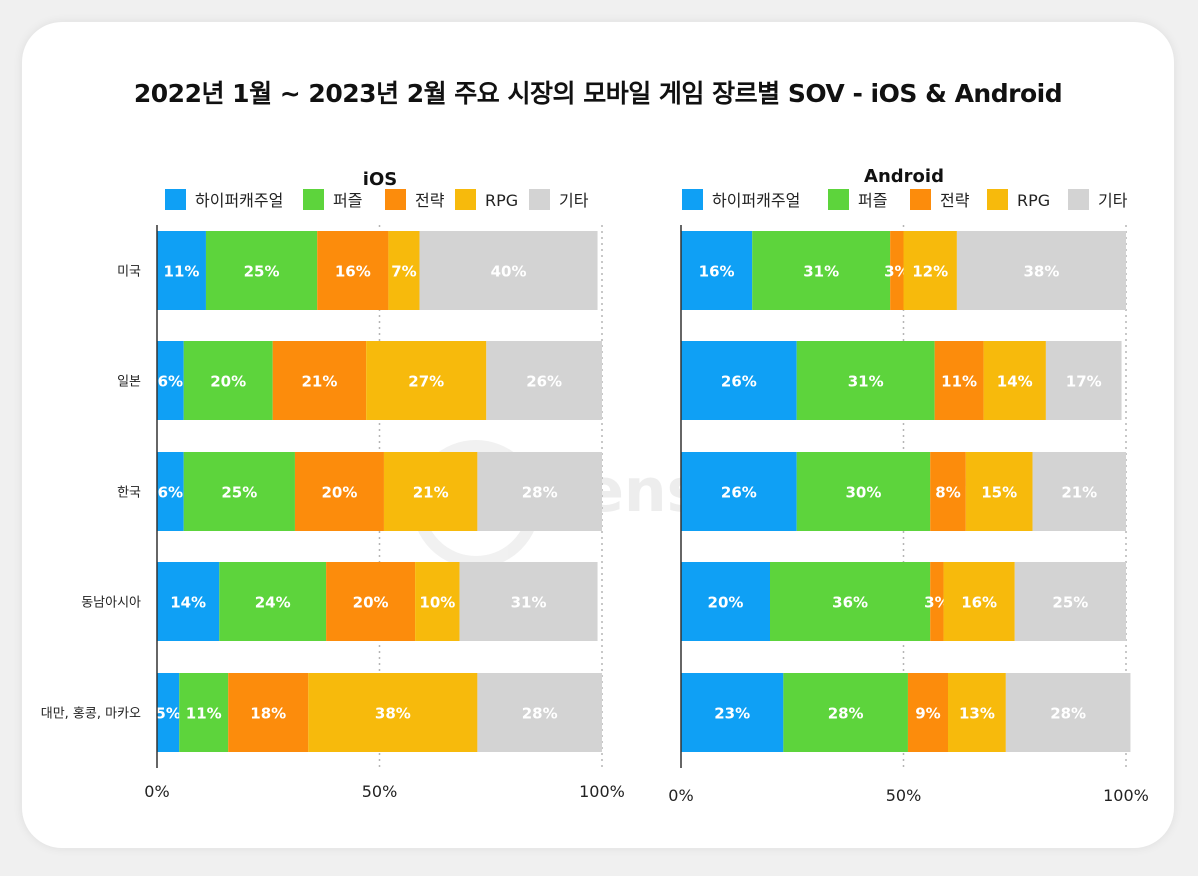 The image size is (1198, 876). What do you see at coordinates (91, 714) in the screenshot?
I see `category-label: 대만, 홍콩, 마카오` at bounding box center [91, 714].